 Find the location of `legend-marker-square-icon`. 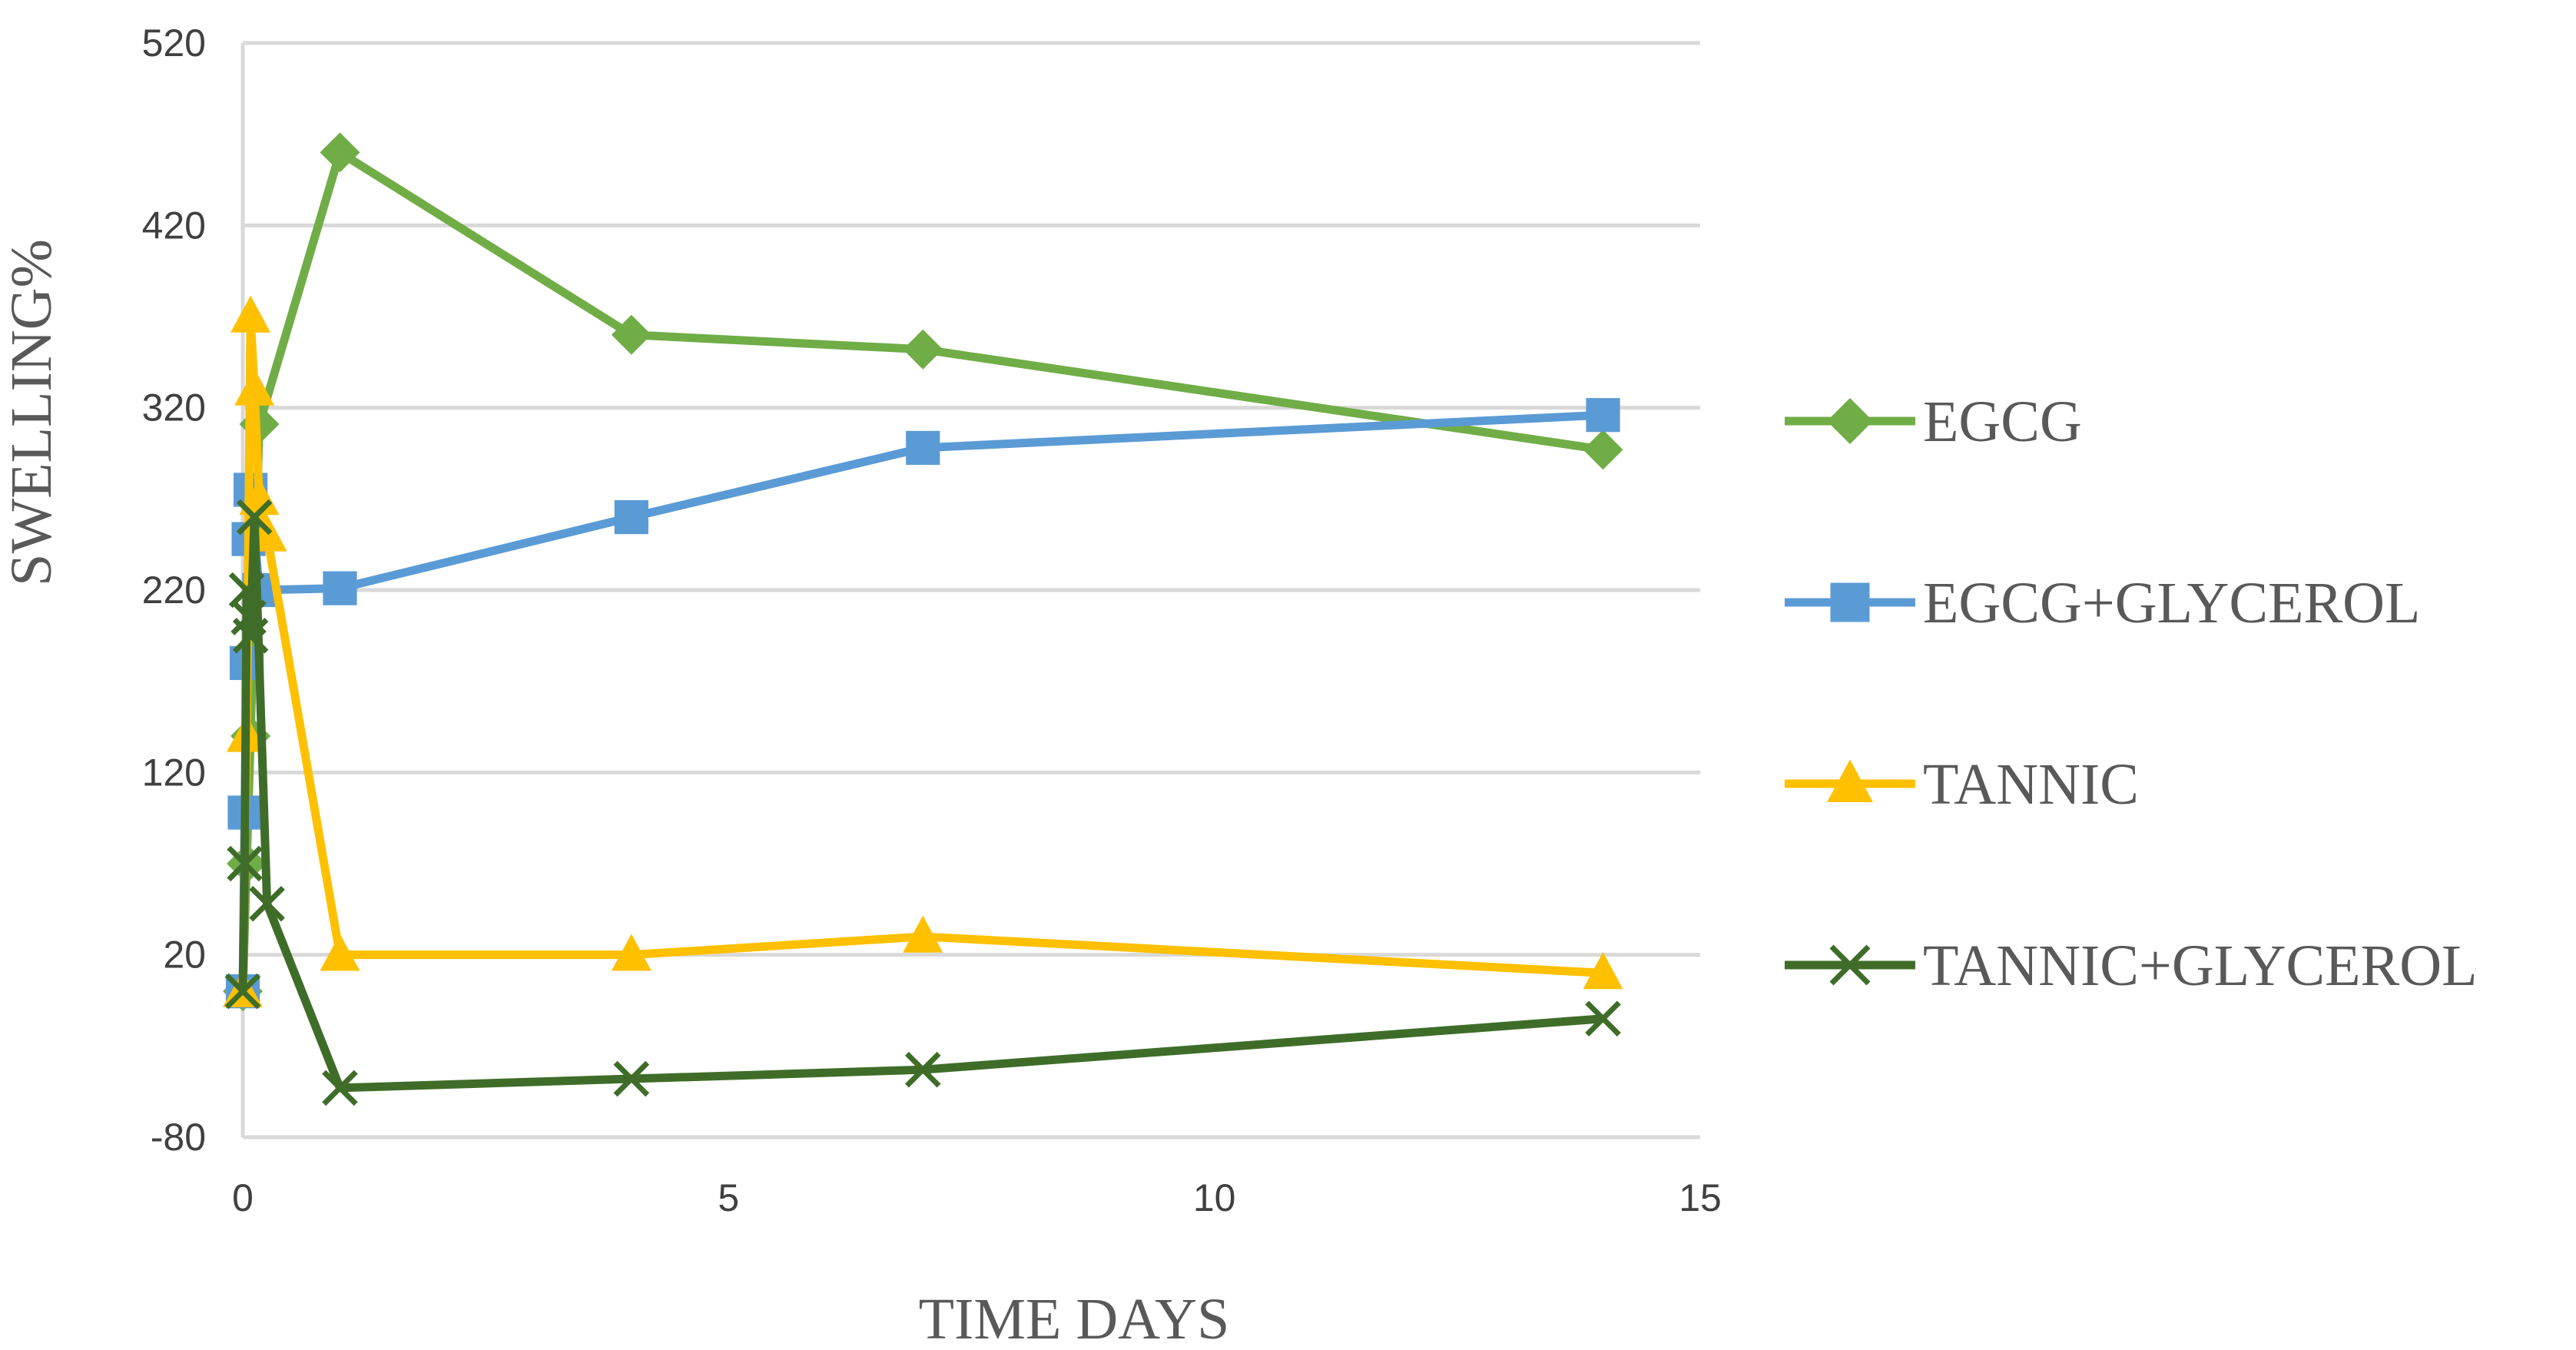

legend-marker-square-icon is located at coordinates (1850, 602).